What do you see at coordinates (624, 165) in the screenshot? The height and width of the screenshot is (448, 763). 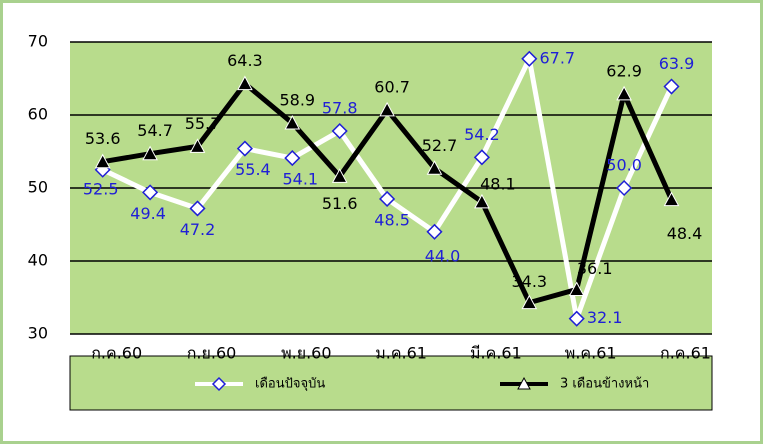 I see `data-label: 50.0` at bounding box center [624, 165].